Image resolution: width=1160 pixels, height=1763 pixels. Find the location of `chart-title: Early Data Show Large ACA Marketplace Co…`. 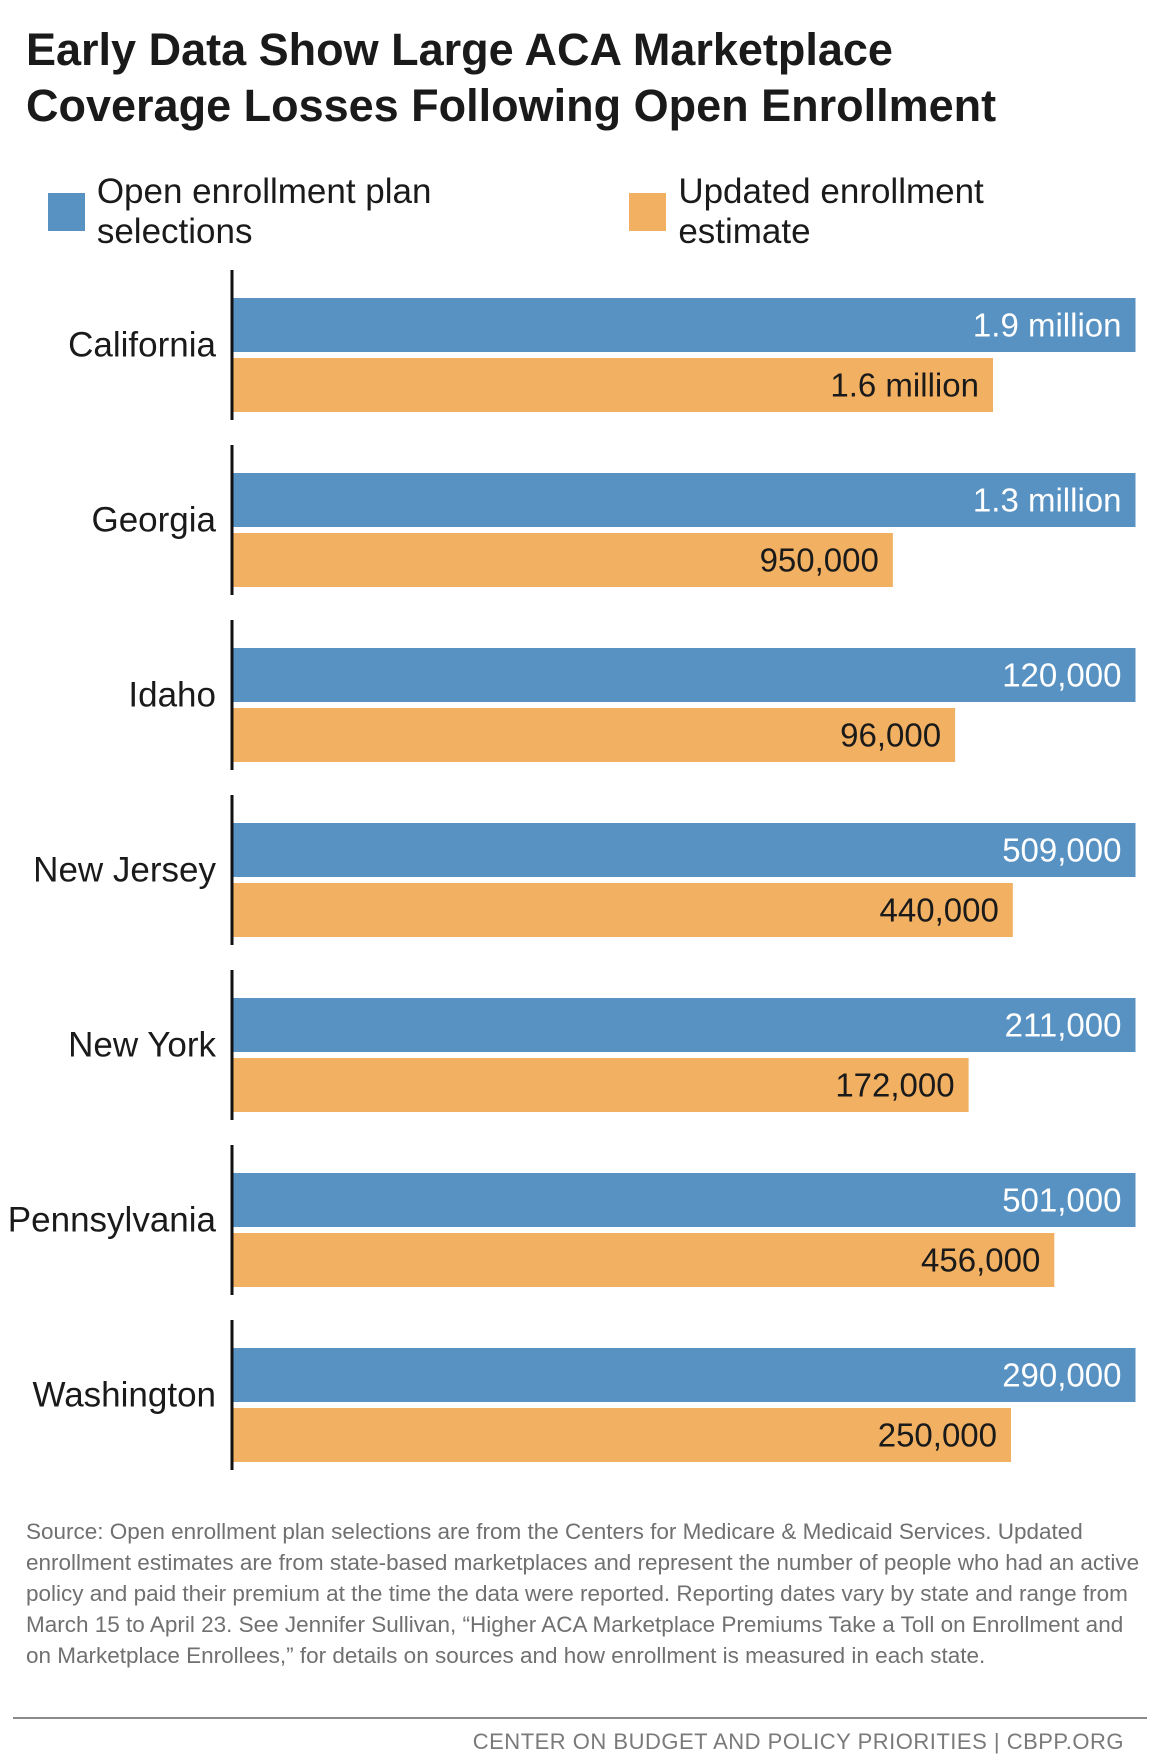

chart-title: Early Data Show Large ACA Marketplace Co… is located at coordinates (581, 78).